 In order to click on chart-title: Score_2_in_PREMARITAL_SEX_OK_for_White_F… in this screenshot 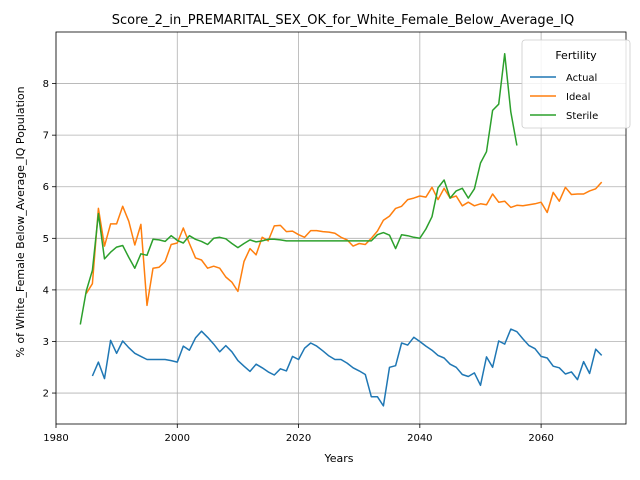, I will do `click(343, 20)`.